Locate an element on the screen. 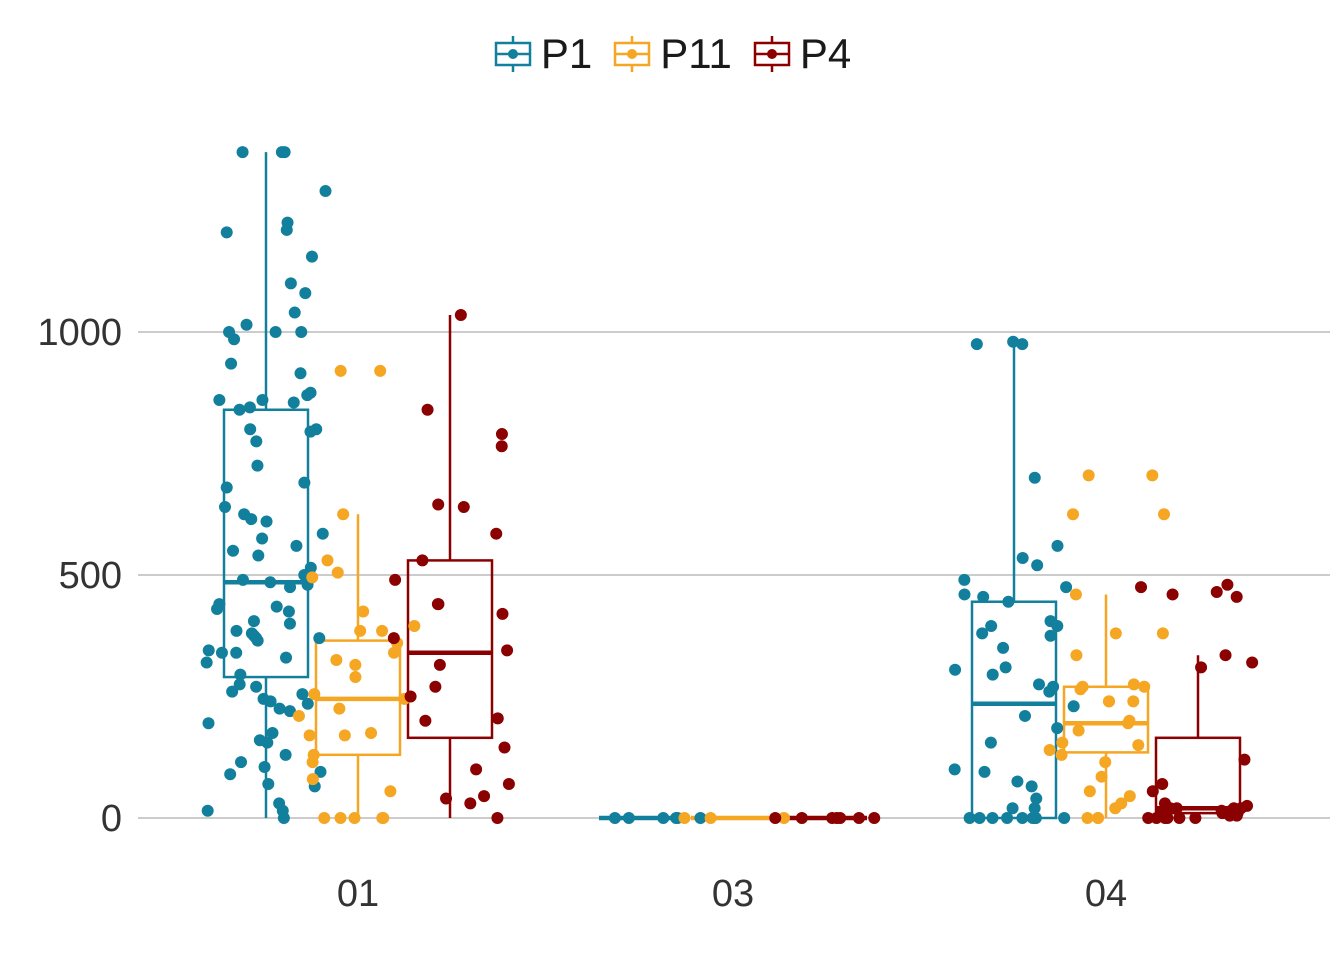  legend-label: P1 is located at coordinates (566, 53).